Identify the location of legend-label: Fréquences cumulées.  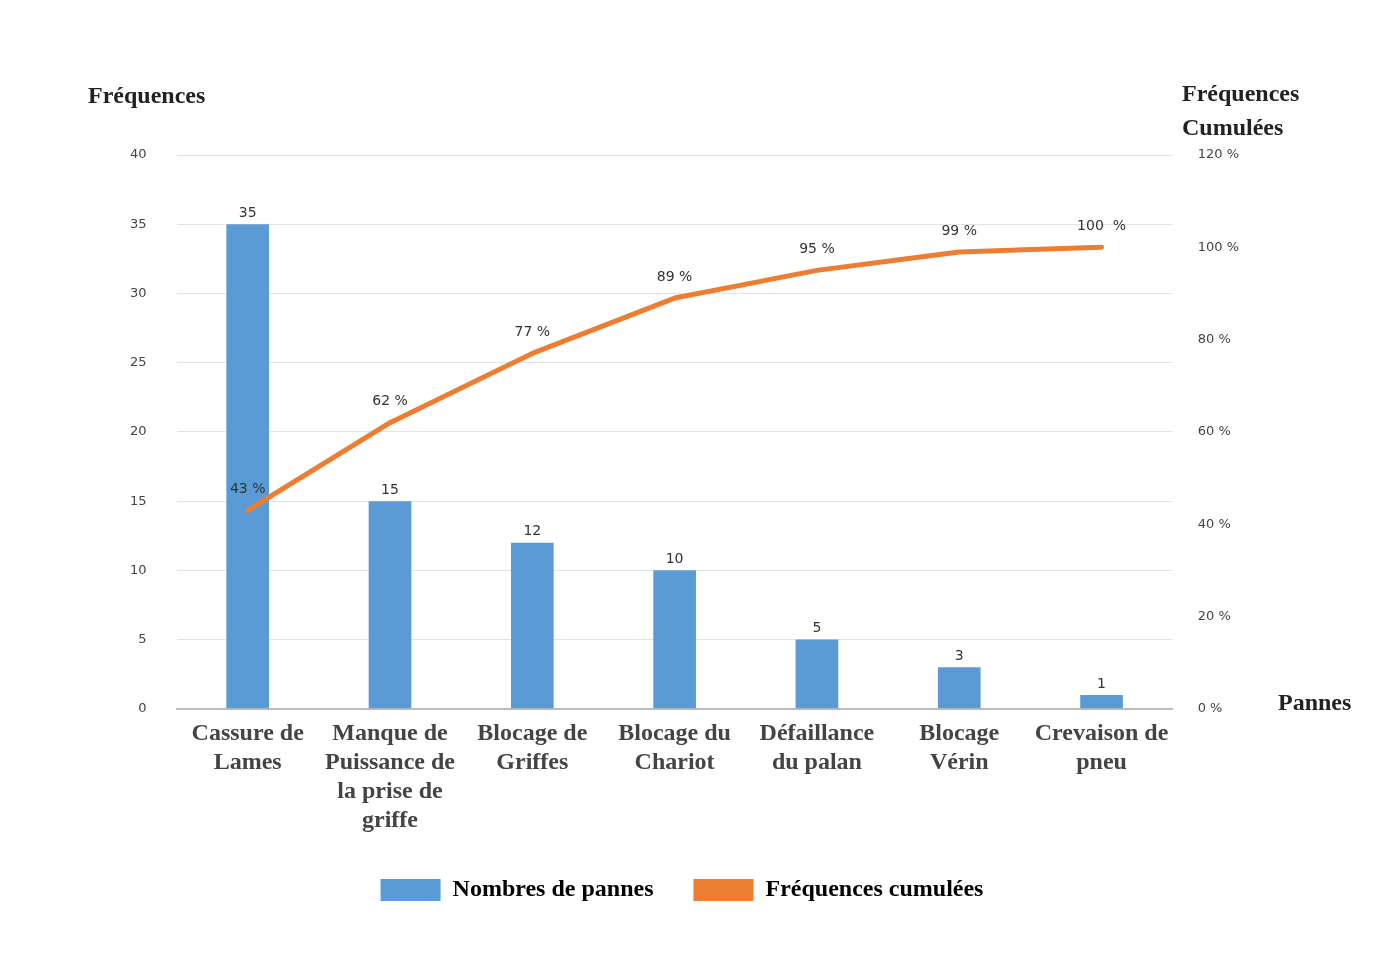
(874, 888).